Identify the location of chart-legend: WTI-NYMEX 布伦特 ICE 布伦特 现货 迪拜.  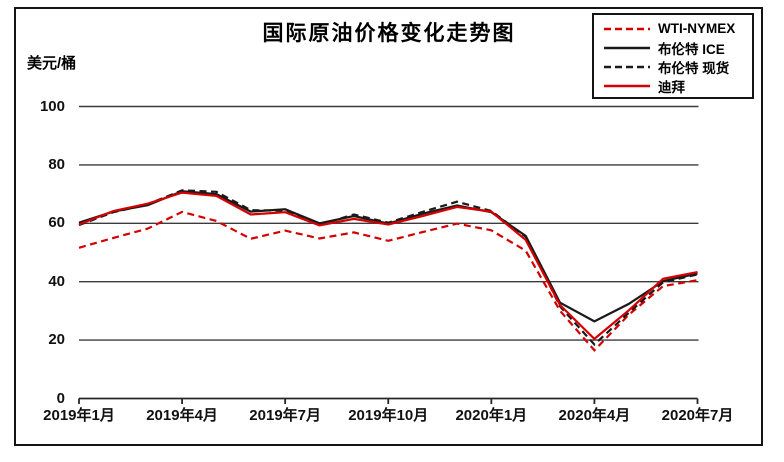
(673, 56).